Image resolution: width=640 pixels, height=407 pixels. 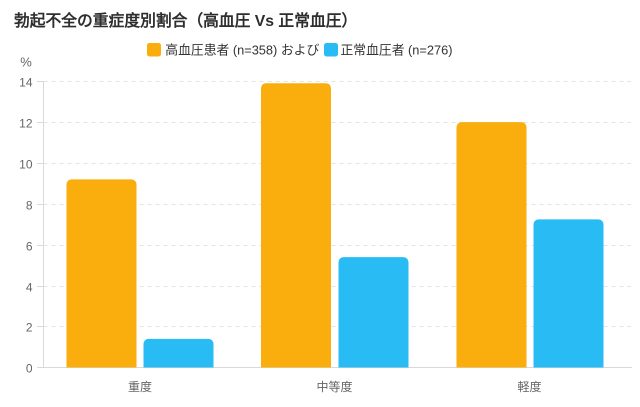 What do you see at coordinates (26, 124) in the screenshot?
I see `svg-text: 12` at bounding box center [26, 124].